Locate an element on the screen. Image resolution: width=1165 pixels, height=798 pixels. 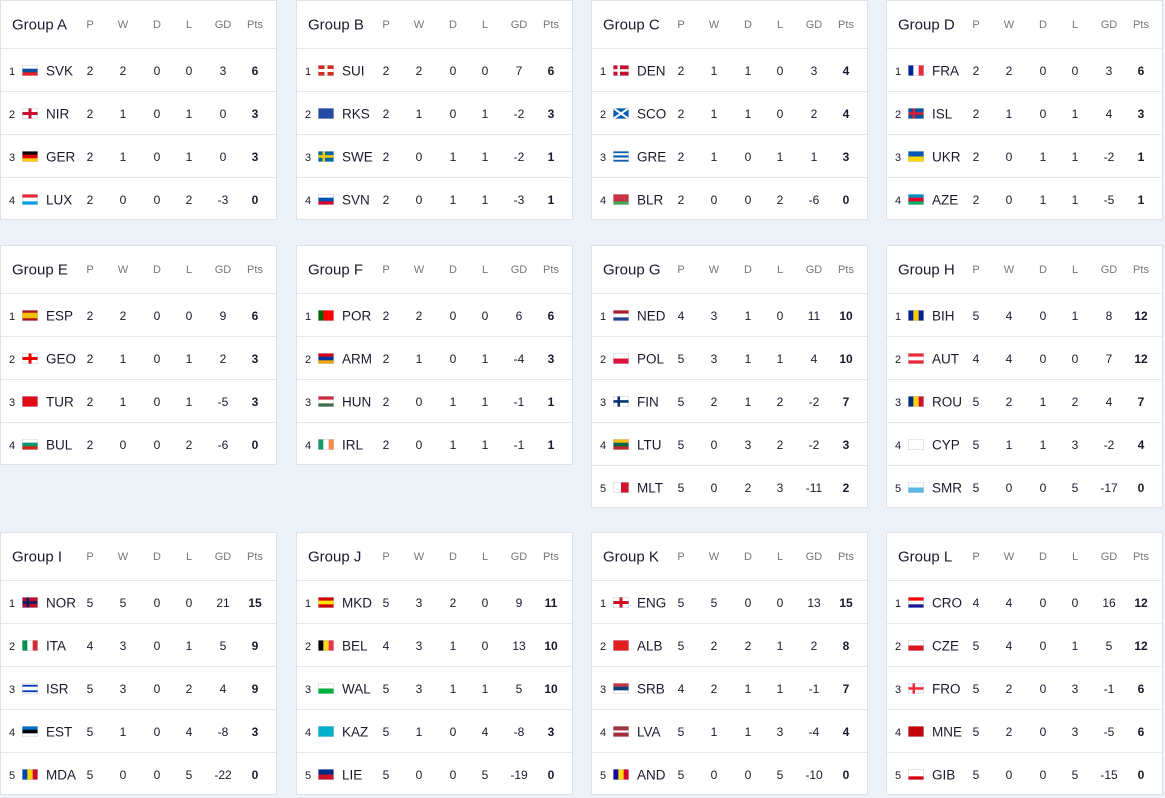
team-name: TUR is located at coordinates (60, 401).